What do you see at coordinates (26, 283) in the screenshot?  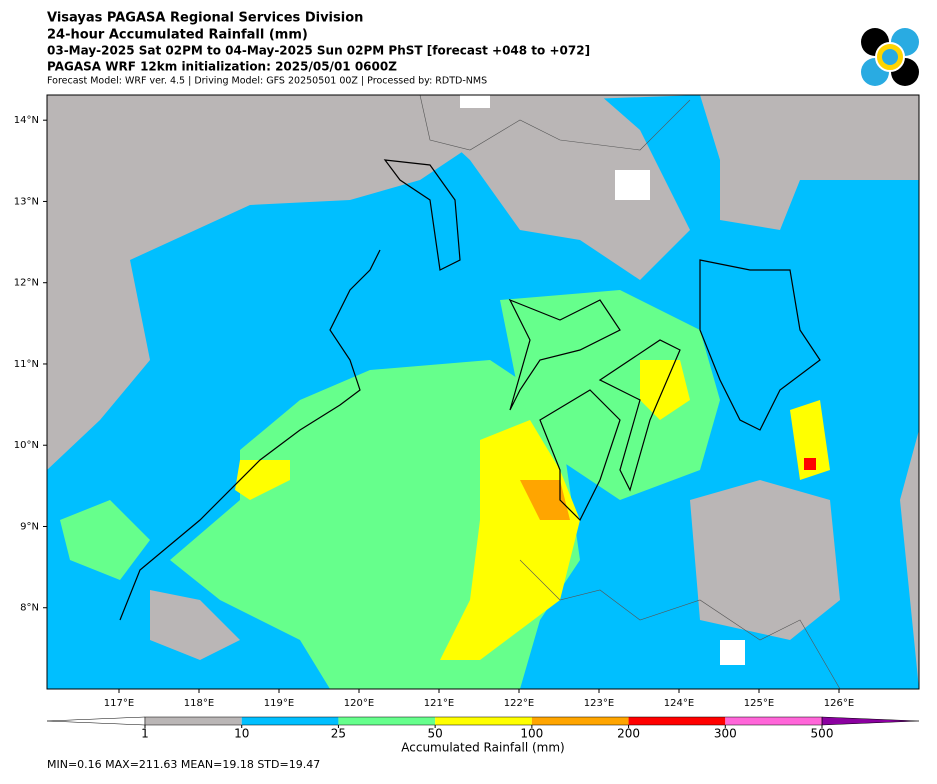 I see `lat-tick-label: 12°N` at bounding box center [26, 283].